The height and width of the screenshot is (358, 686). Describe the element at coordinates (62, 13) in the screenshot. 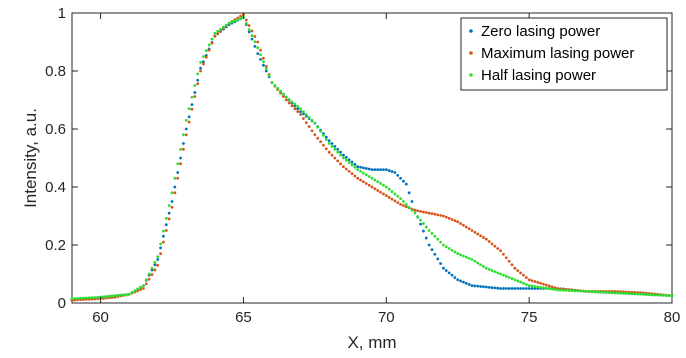

I see `y-tick-label: 1` at that location.